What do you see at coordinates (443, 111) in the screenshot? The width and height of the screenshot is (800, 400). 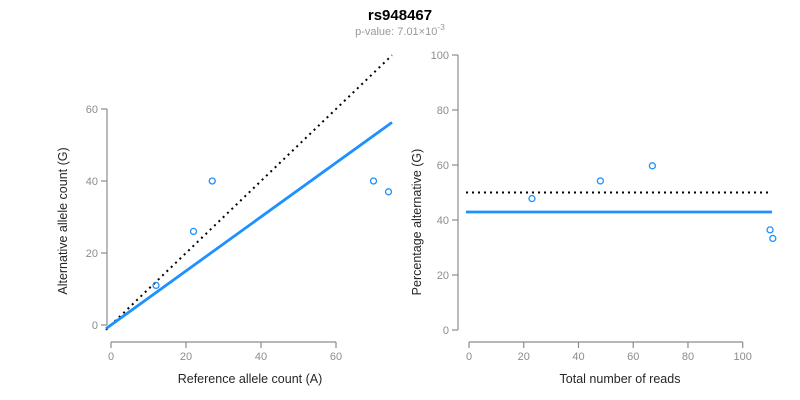 I see `y-tick-label: 80` at bounding box center [443, 111].